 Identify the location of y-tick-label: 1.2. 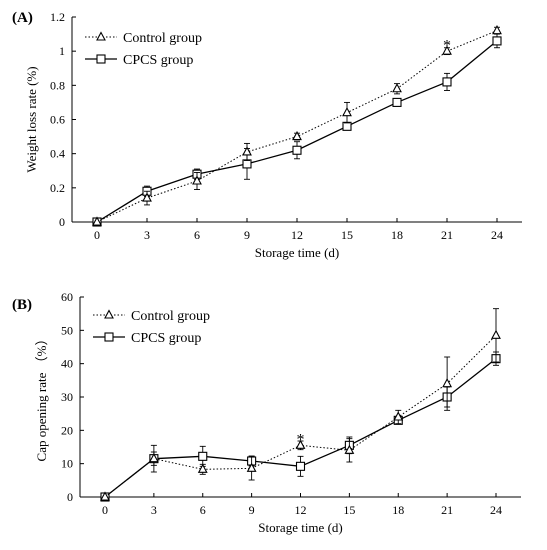
(57, 17).